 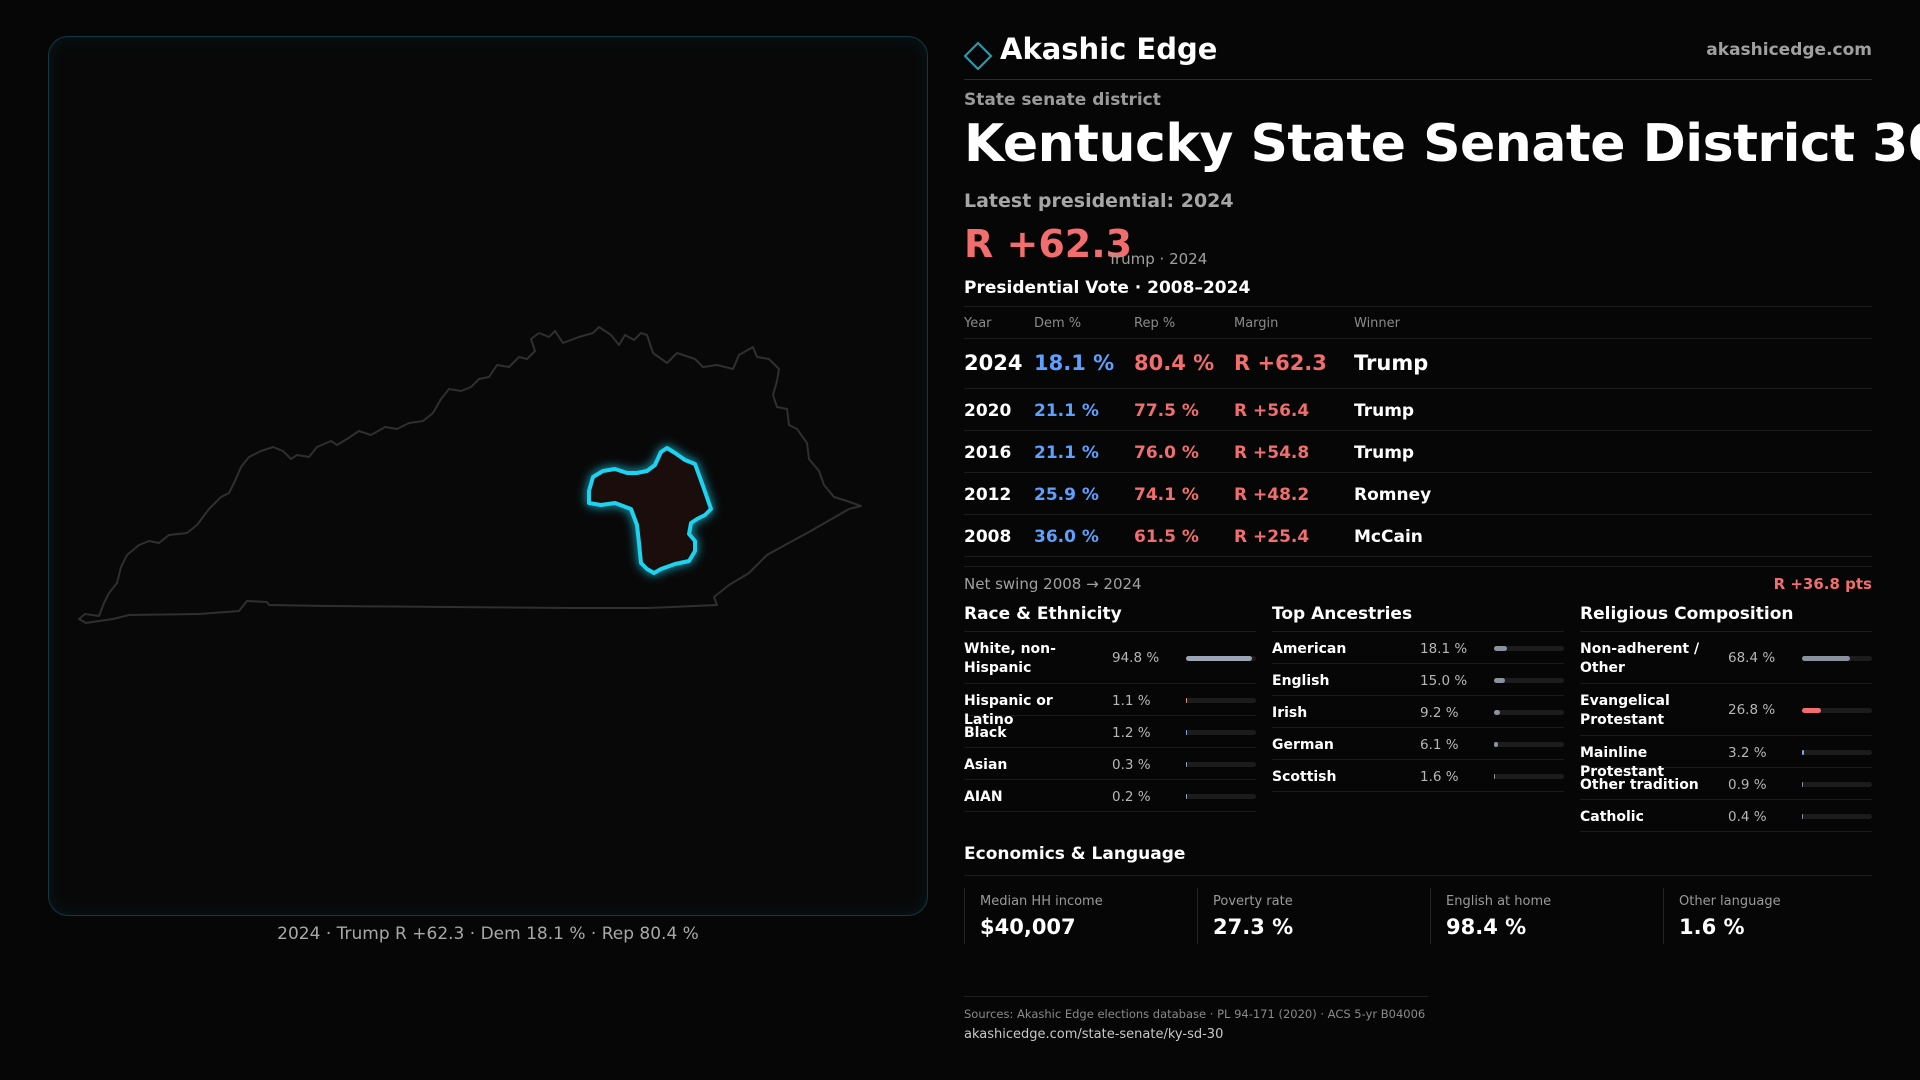 I want to click on race-label: Asian, so click(x=986, y=765).